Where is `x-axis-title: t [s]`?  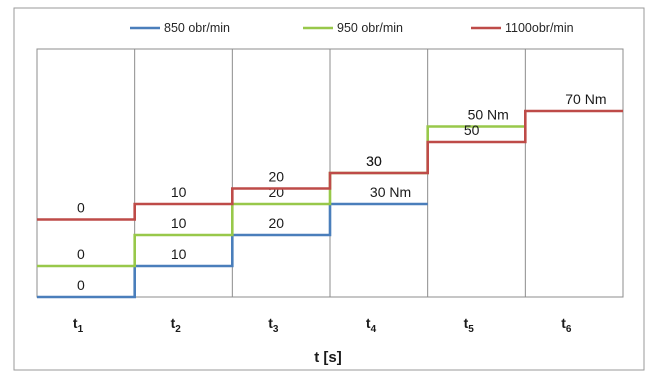
x-axis-title: t [s] is located at coordinates (328, 357).